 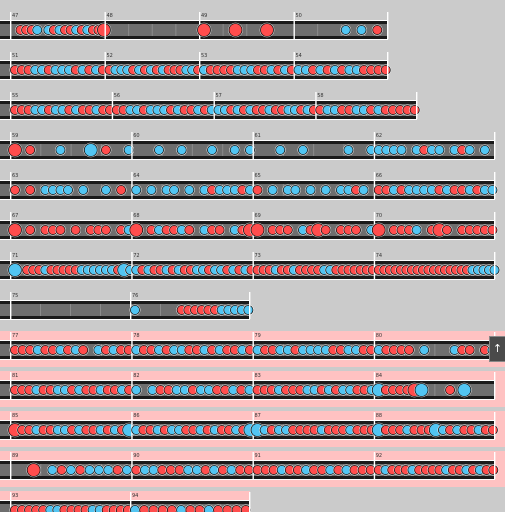 I want to click on measure-number: 53, so click(x=204, y=56).